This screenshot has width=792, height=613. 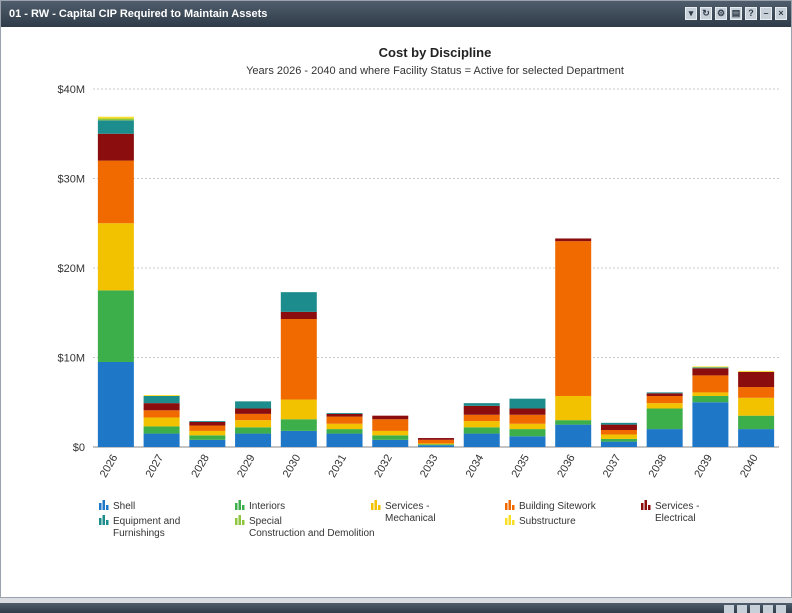 What do you see at coordinates (781, 609) in the screenshot?
I see `close-icon` at bounding box center [781, 609].